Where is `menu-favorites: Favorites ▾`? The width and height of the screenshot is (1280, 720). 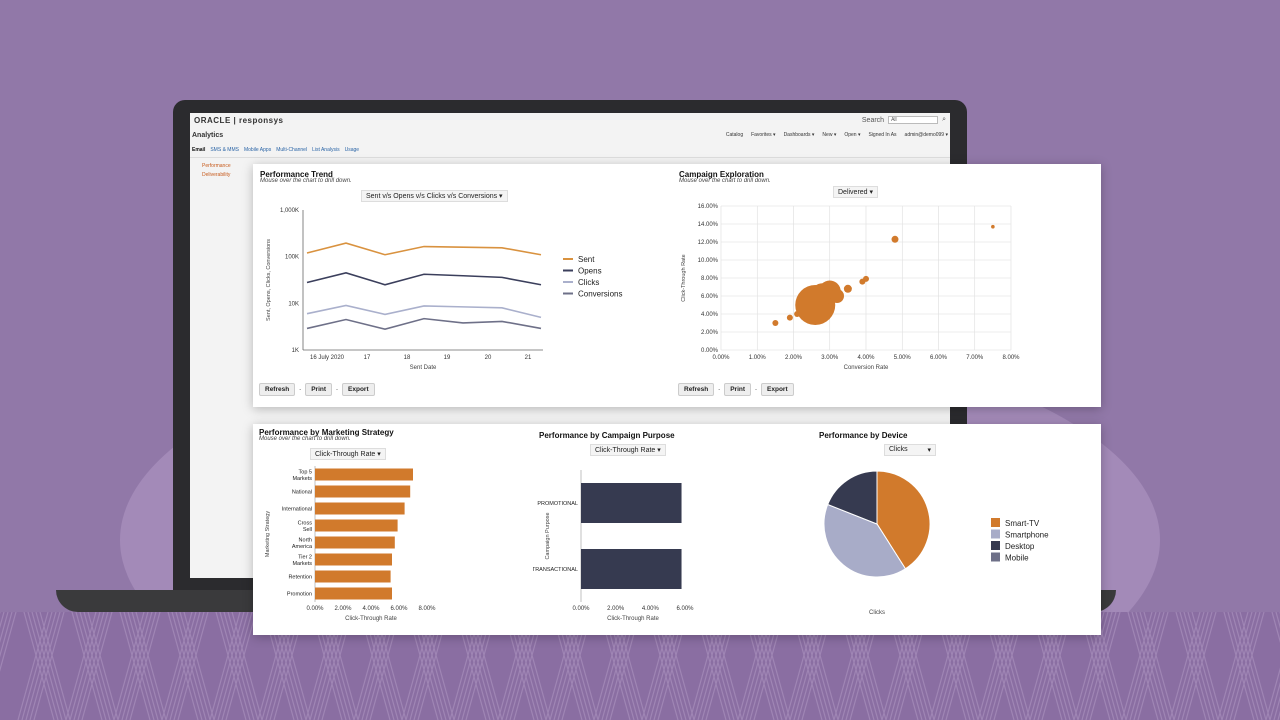
menu-favorites: Favorites ▾ is located at coordinates (763, 135).